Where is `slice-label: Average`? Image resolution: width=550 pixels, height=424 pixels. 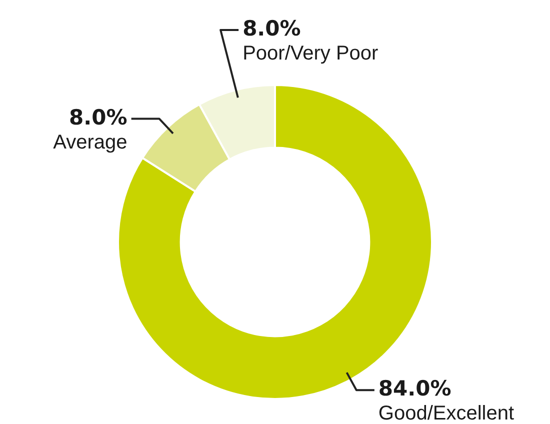 slice-label: Average is located at coordinates (90, 142).